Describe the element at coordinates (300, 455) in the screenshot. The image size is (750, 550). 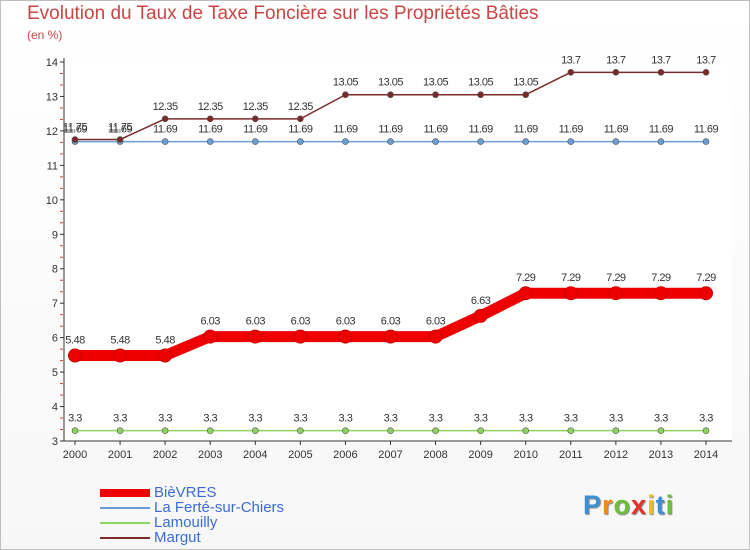
I see `x-tick-label: 2005` at that location.